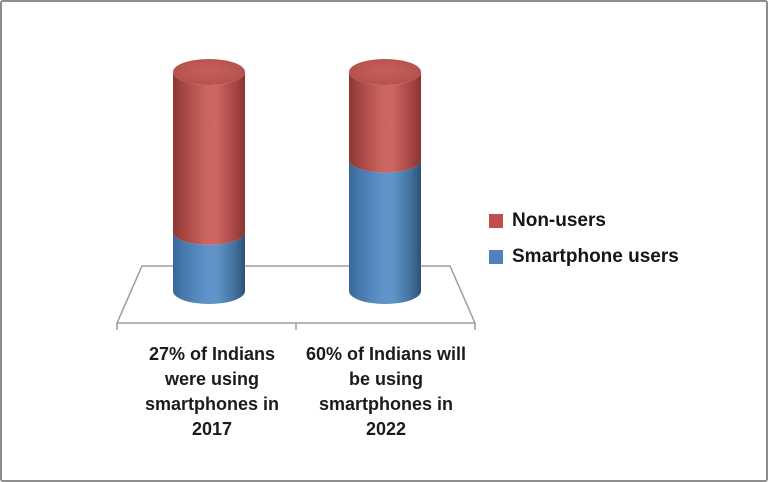 This screenshot has width=768, height=482. Describe the element at coordinates (584, 238) in the screenshot. I see `legend: Non-users Smartphone users` at that location.